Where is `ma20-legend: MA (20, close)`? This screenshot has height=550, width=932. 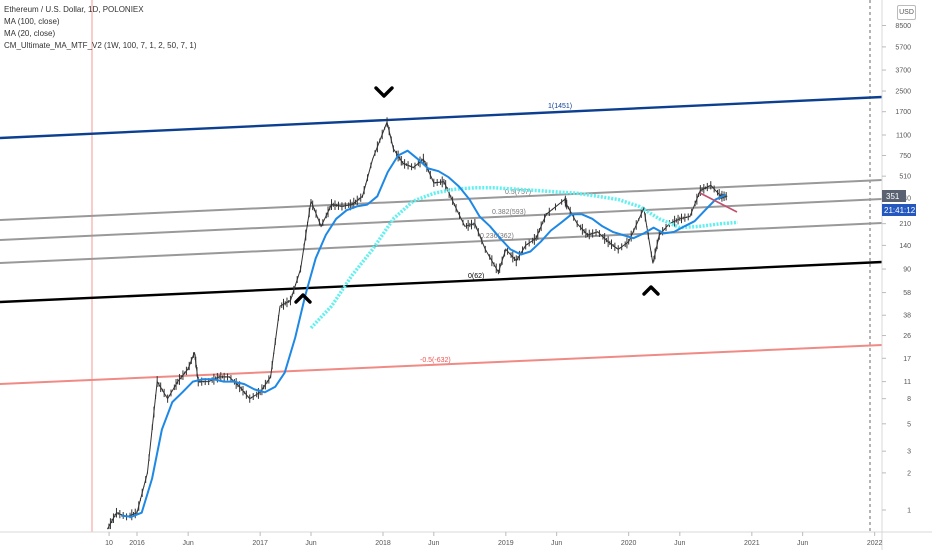 ma20-legend: MA (20, close) is located at coordinates (30, 33).